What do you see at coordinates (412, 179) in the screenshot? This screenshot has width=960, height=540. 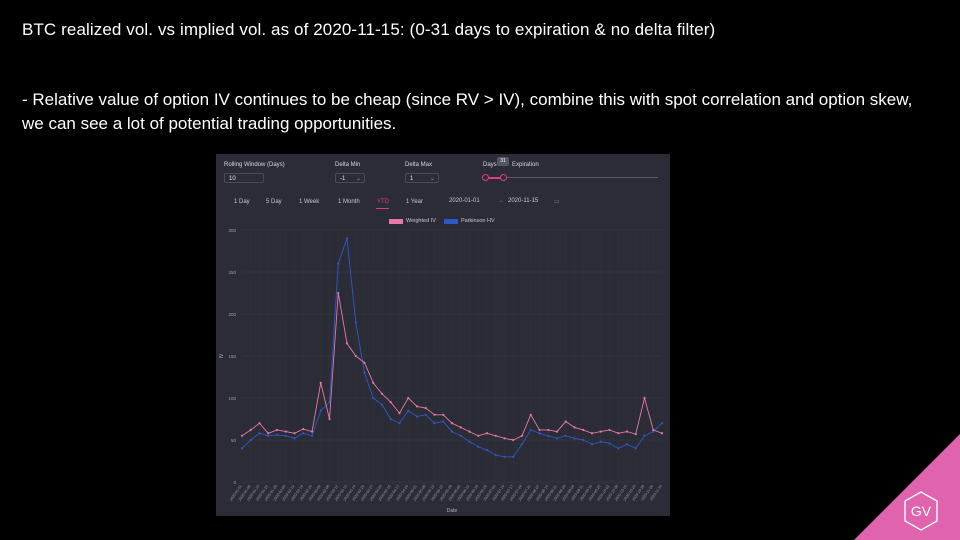 I see `delta-max-value: 1` at bounding box center [412, 179].